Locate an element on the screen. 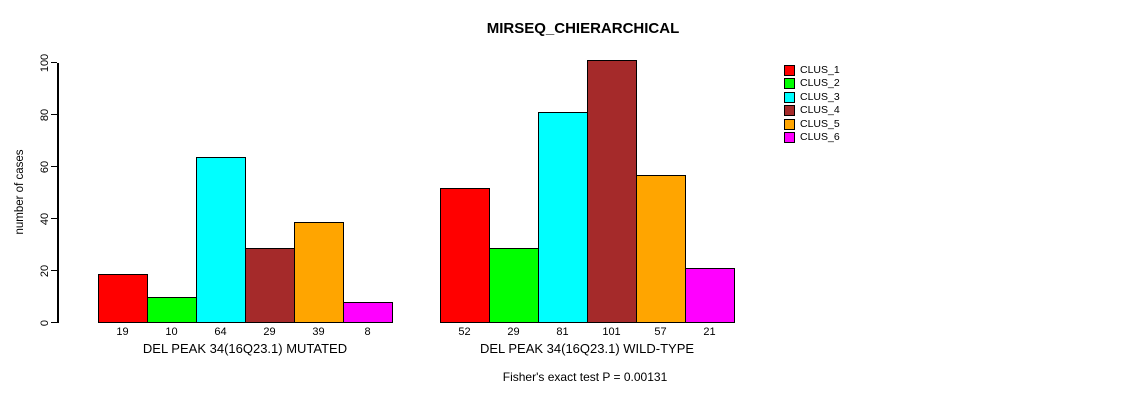 This screenshot has height=400, width=1140. y-tick-label: 60 is located at coordinates (45, 166).